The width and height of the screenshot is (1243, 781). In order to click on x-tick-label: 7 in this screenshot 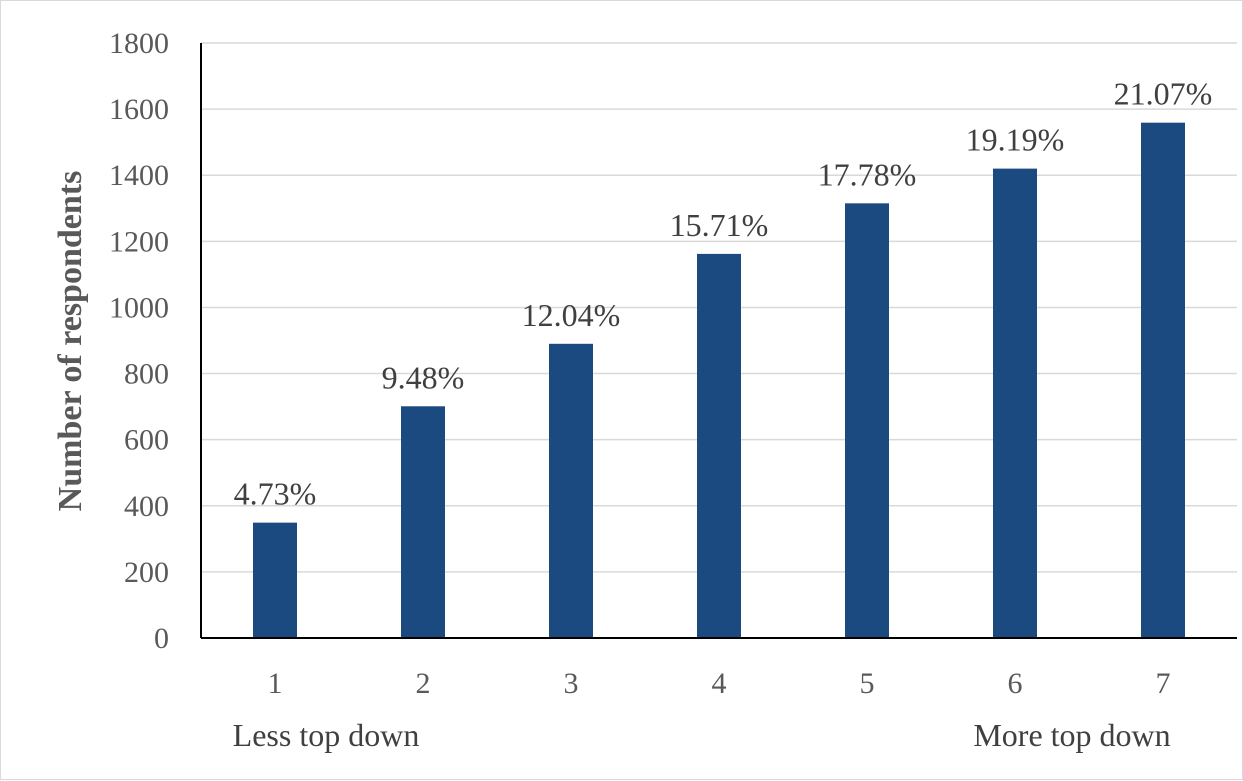, I will do `click(1163, 683)`.